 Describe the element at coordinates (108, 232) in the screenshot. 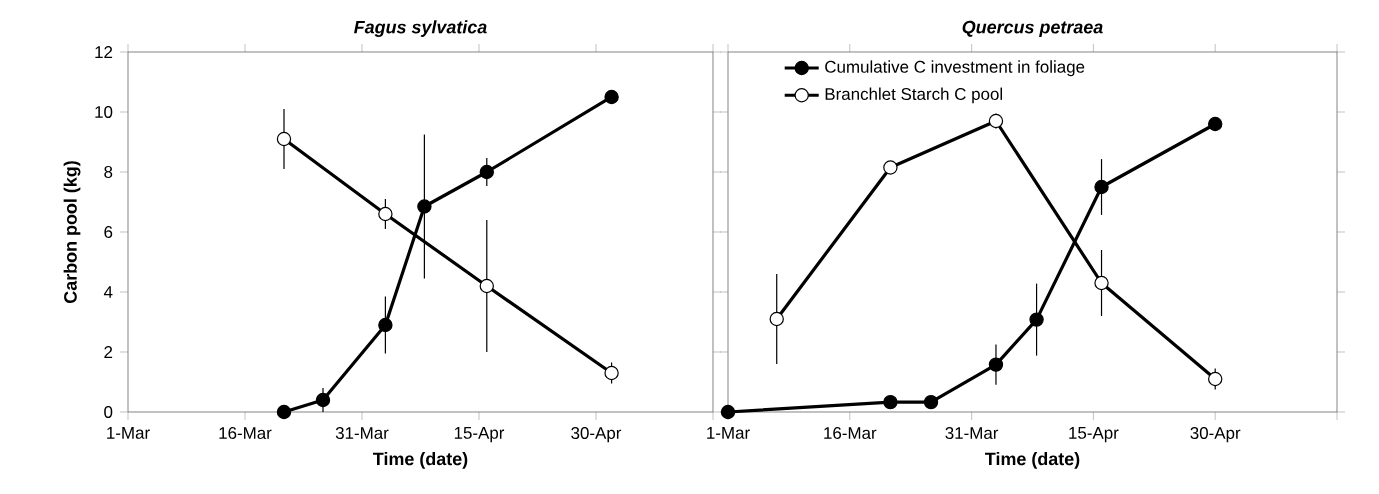

I see `y-tick-label: 6` at that location.